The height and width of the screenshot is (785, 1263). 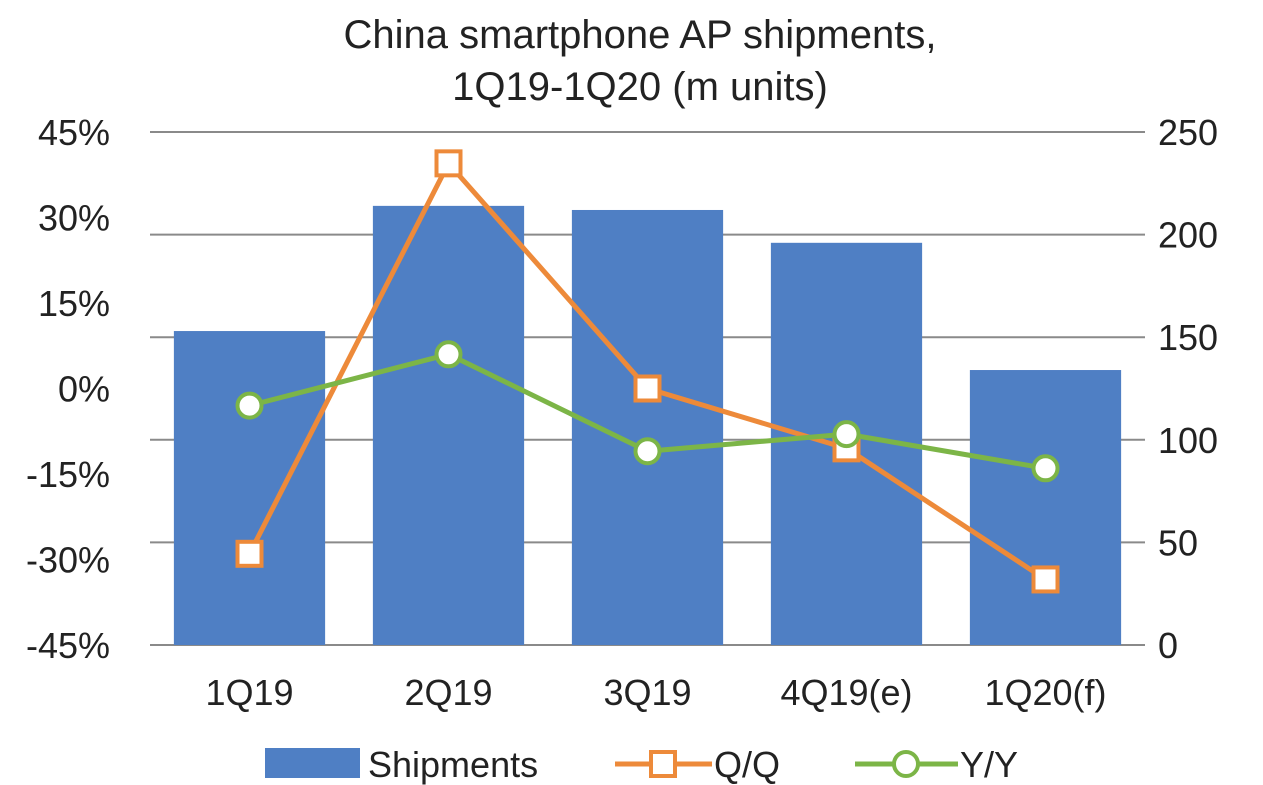 What do you see at coordinates (936, 764) in the screenshot?
I see `legend-item-yy: Y/Y` at bounding box center [936, 764].